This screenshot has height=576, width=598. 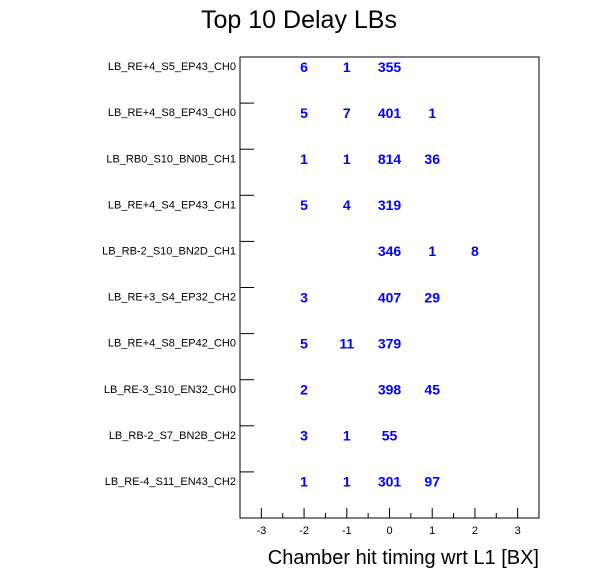 I want to click on cell-value: 4, so click(x=347, y=205).